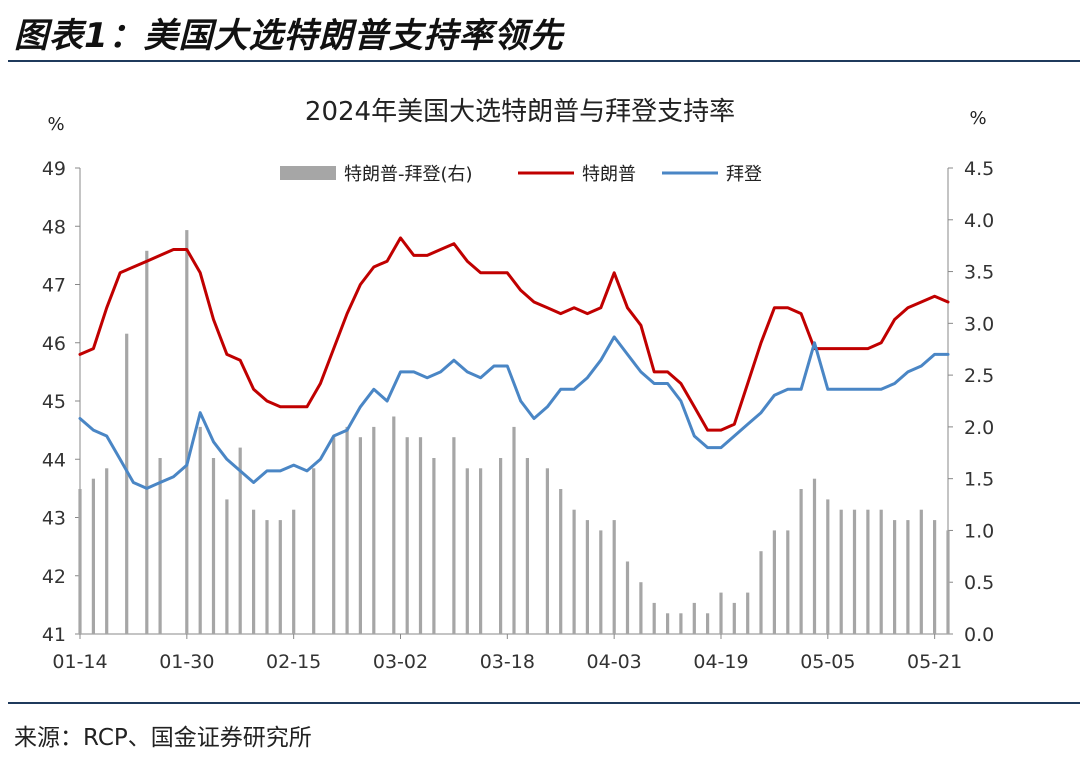 This screenshot has width=1080, height=759. I want to click on legend-label-trump: 特朗普, so click(609, 174).